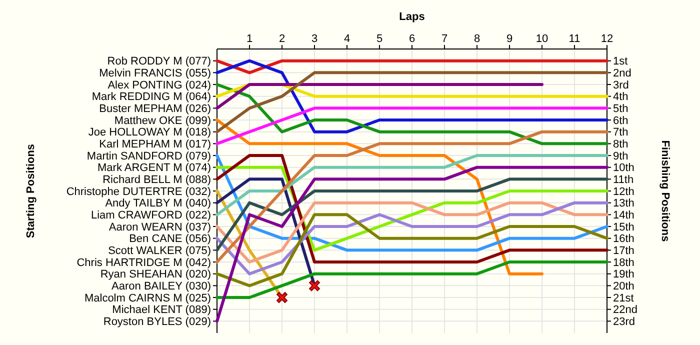 This screenshot has width=700, height=345. Describe the element at coordinates (620, 120) in the screenshot. I see `y-tick-label: 6th` at that location.